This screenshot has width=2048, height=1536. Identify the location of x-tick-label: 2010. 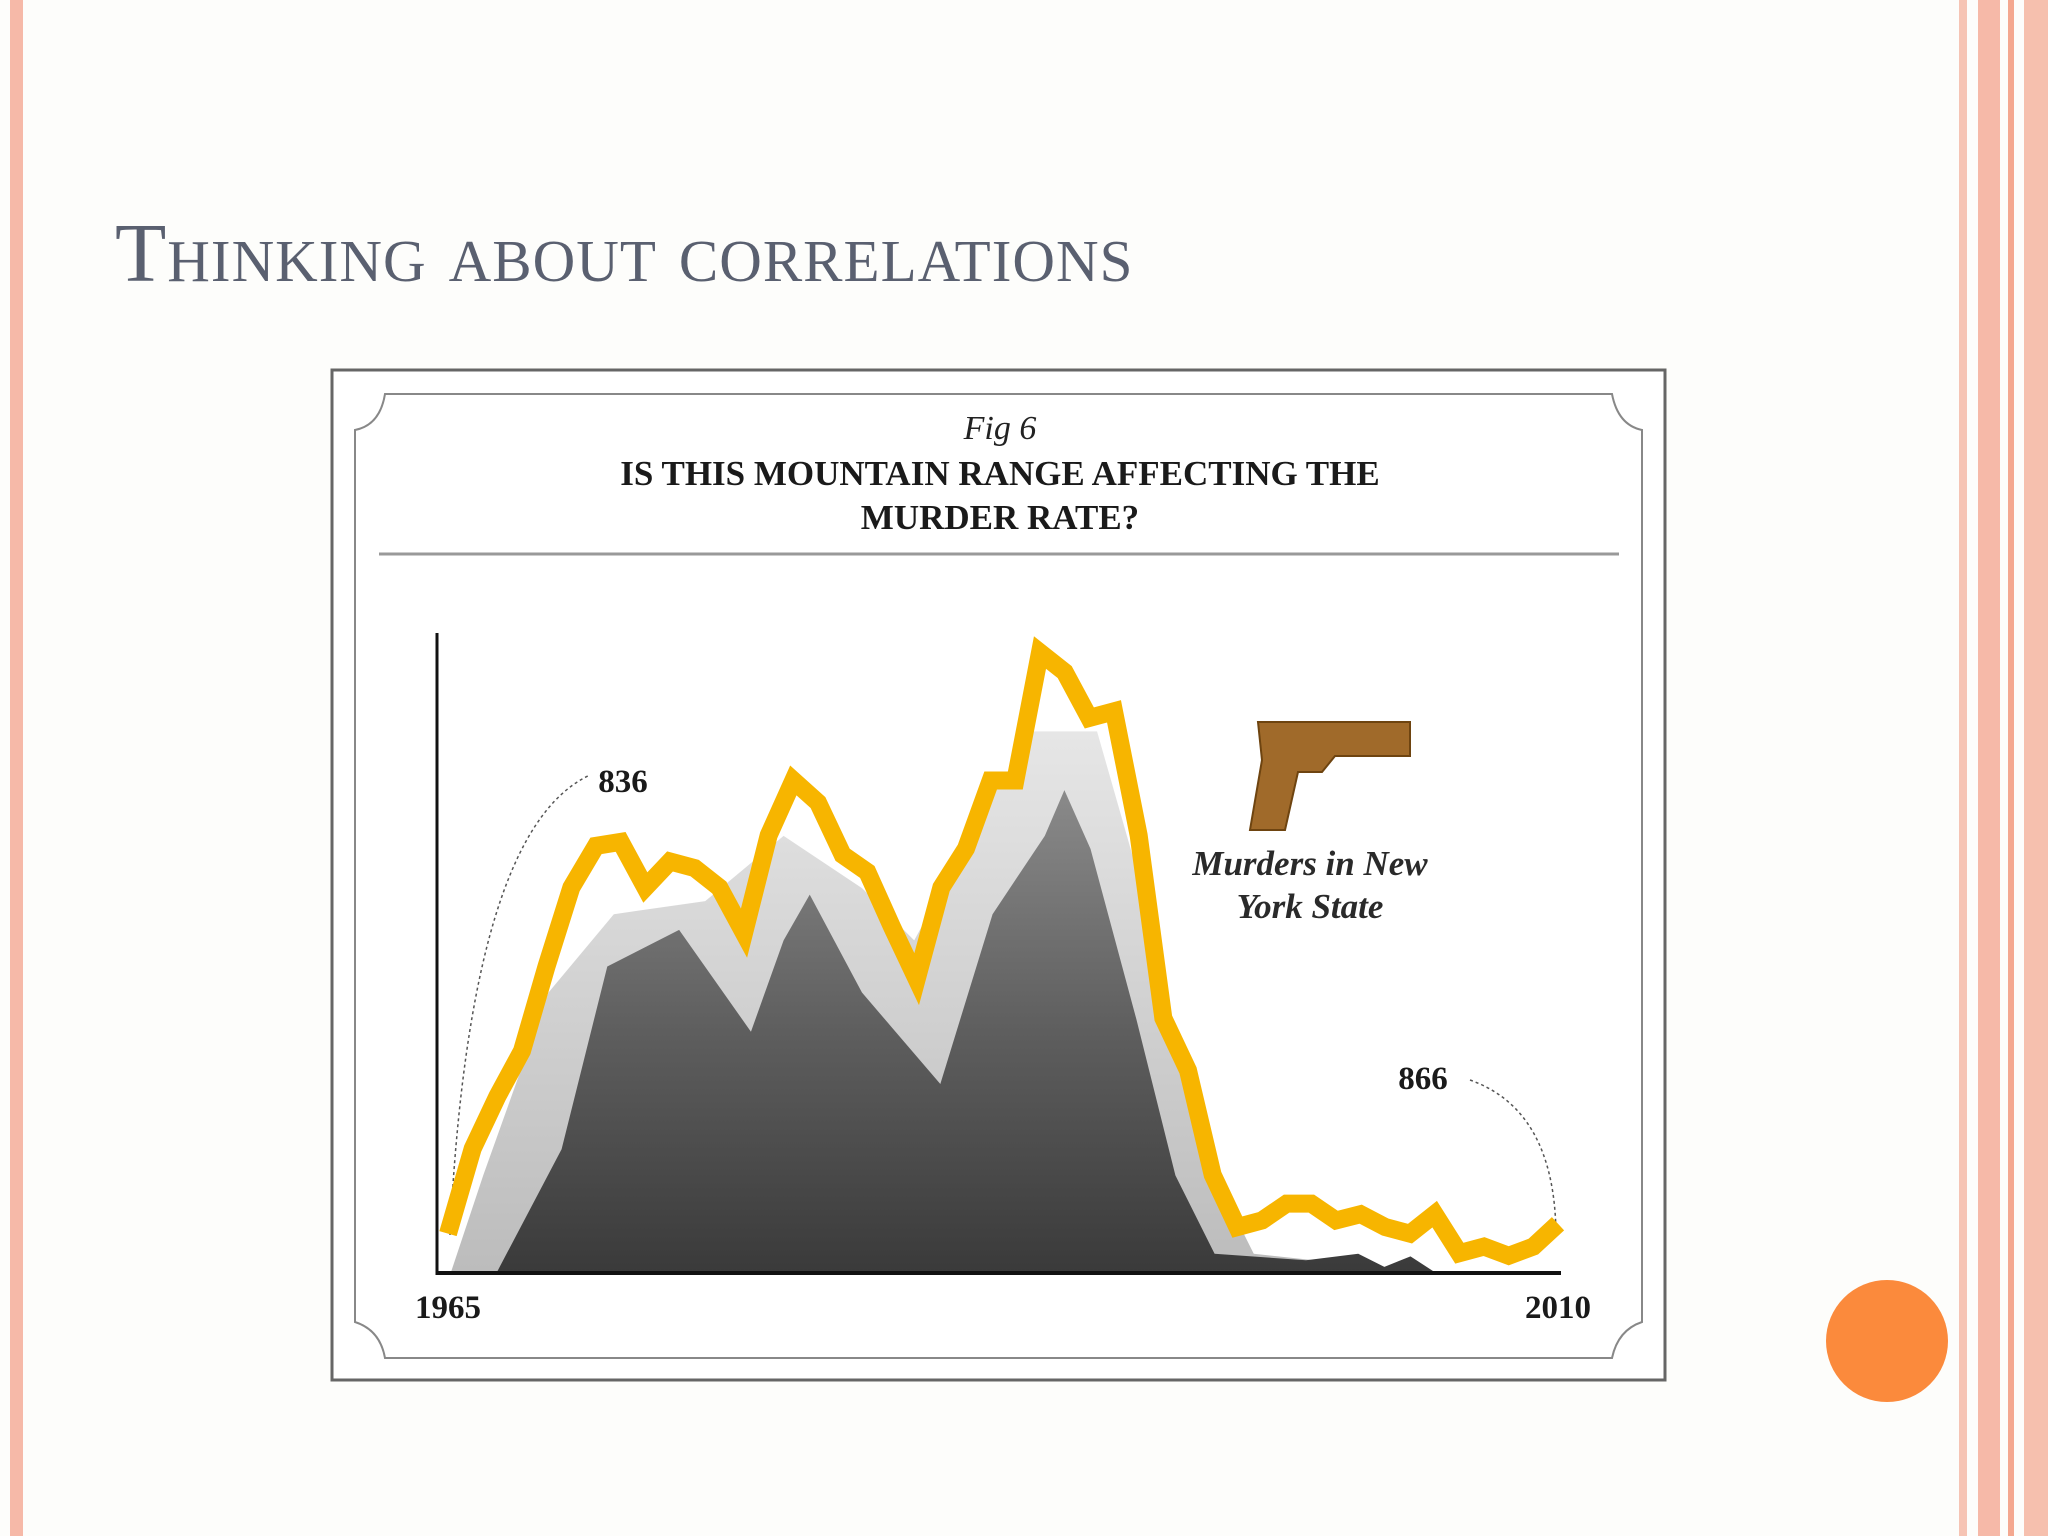
(1558, 1308).